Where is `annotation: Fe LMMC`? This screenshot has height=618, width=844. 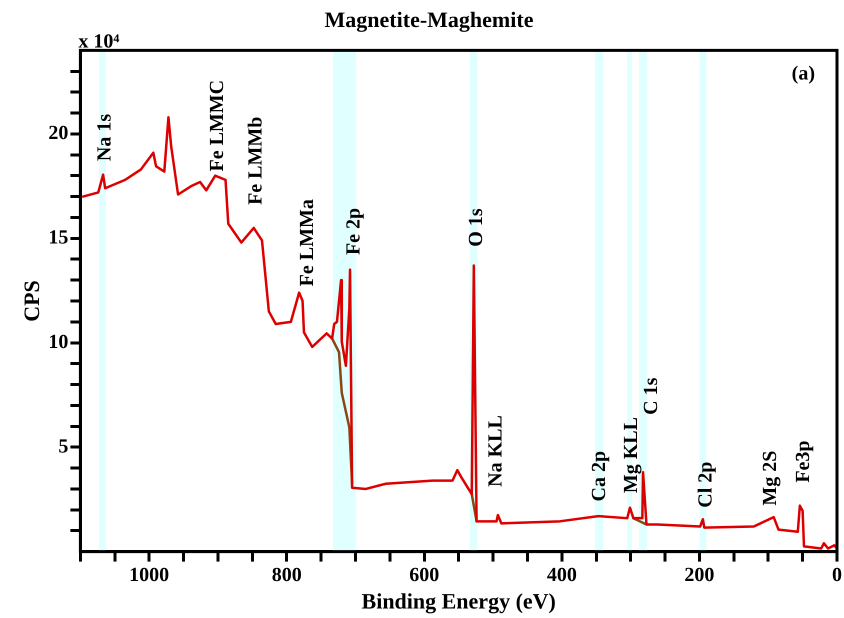
annotation: Fe LMMC is located at coordinates (217, 126).